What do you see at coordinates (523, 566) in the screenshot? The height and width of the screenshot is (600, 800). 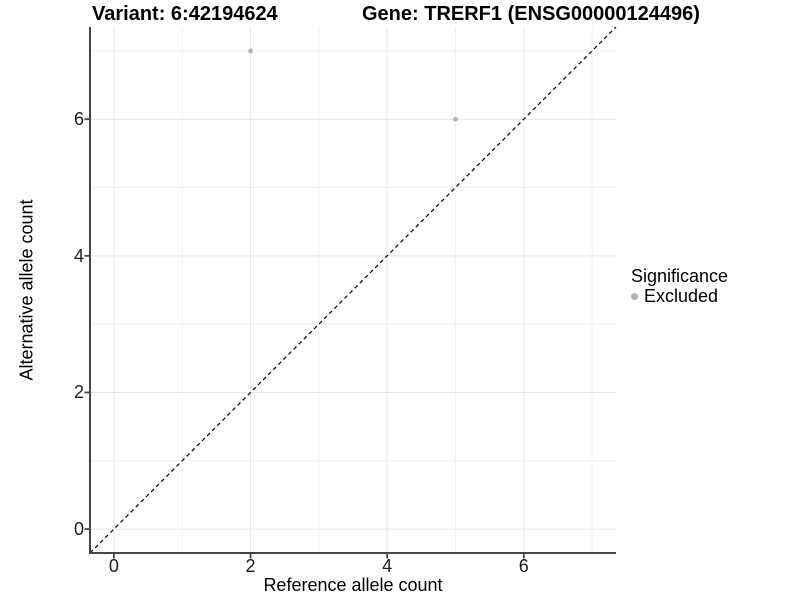 I see `x-tick-label: 6` at bounding box center [523, 566].